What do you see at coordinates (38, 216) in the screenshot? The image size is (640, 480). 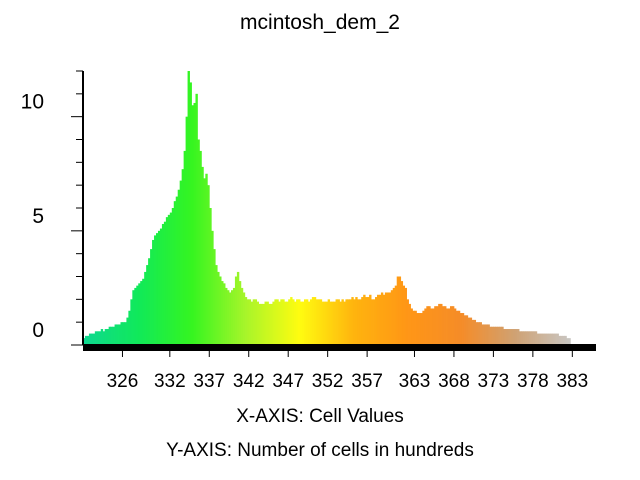 I see `y-tick-label: 5` at bounding box center [38, 216].